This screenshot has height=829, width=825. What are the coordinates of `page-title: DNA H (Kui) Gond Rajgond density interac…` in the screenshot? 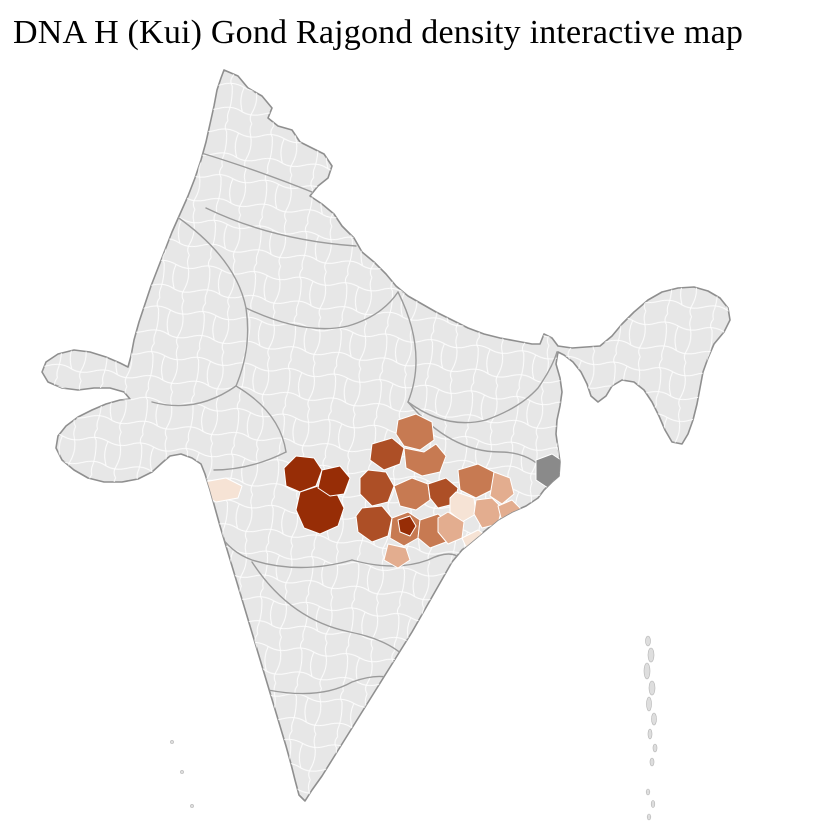 It's located at (378, 32).